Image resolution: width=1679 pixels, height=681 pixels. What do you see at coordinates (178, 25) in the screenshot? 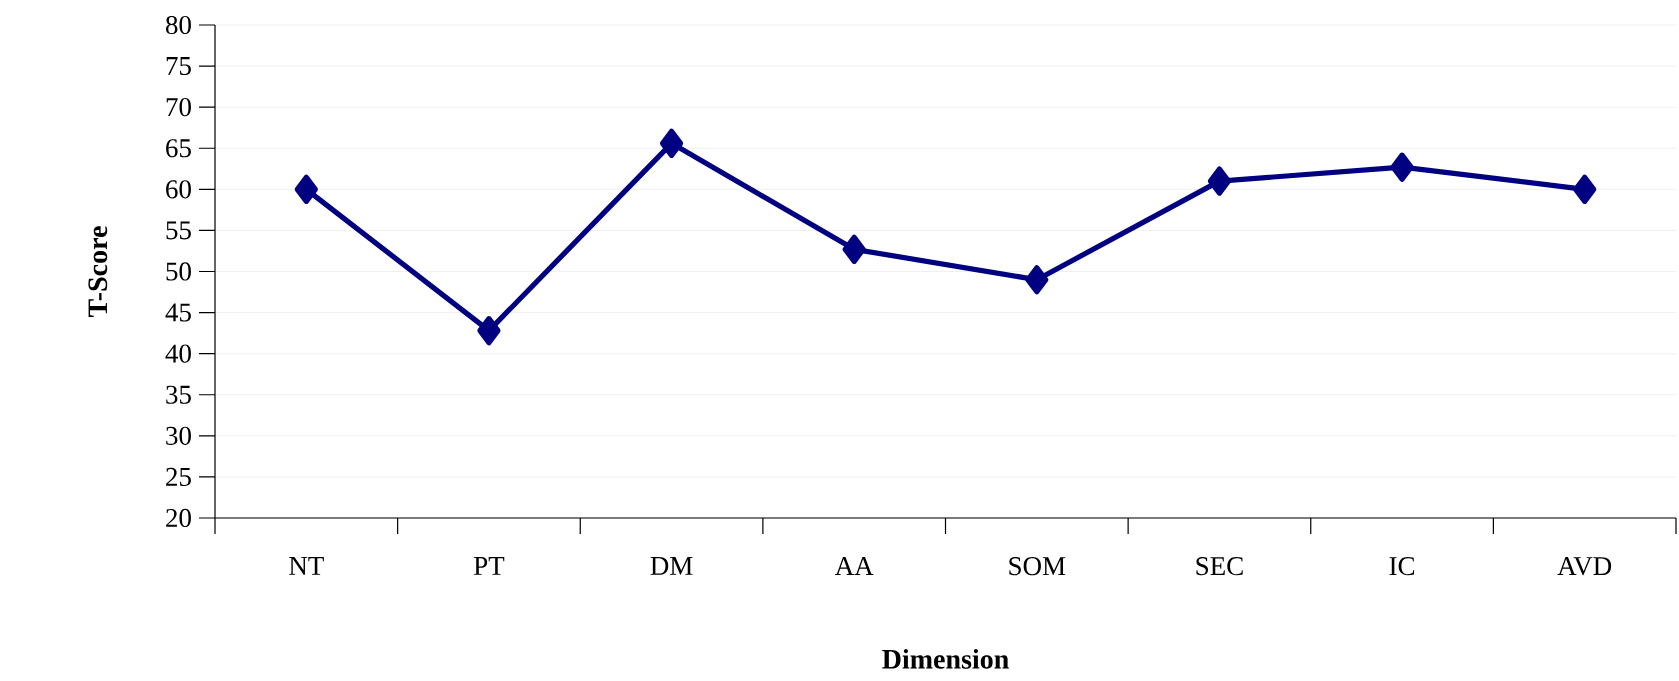
I see `y-tick-label: 80` at bounding box center [178, 25].